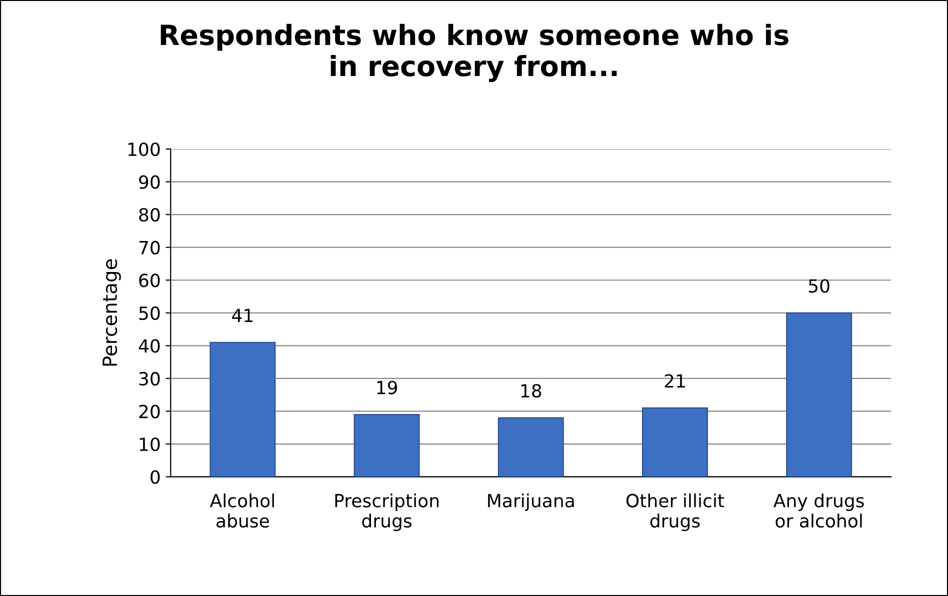 Image resolution: width=948 pixels, height=596 pixels. I want to click on data-label: 21, so click(674, 381).